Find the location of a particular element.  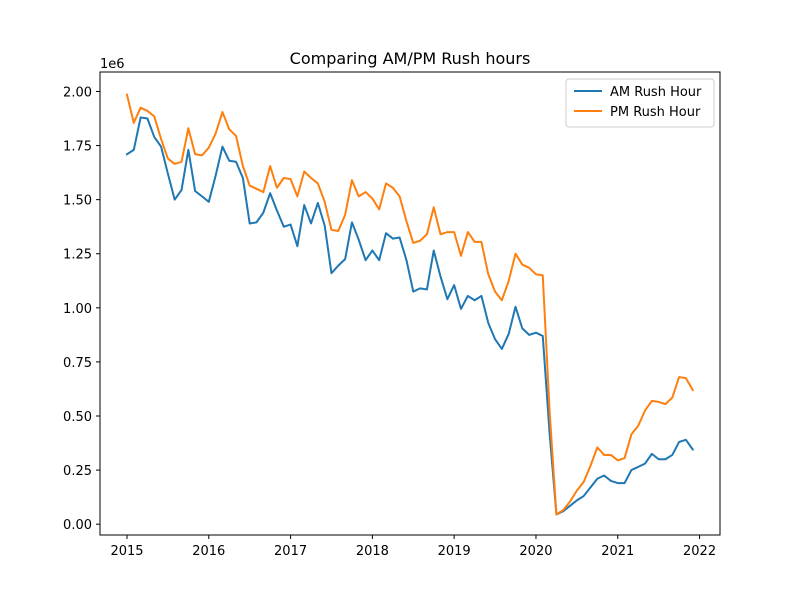

y-tick-label: 0.75 is located at coordinates (77, 363).